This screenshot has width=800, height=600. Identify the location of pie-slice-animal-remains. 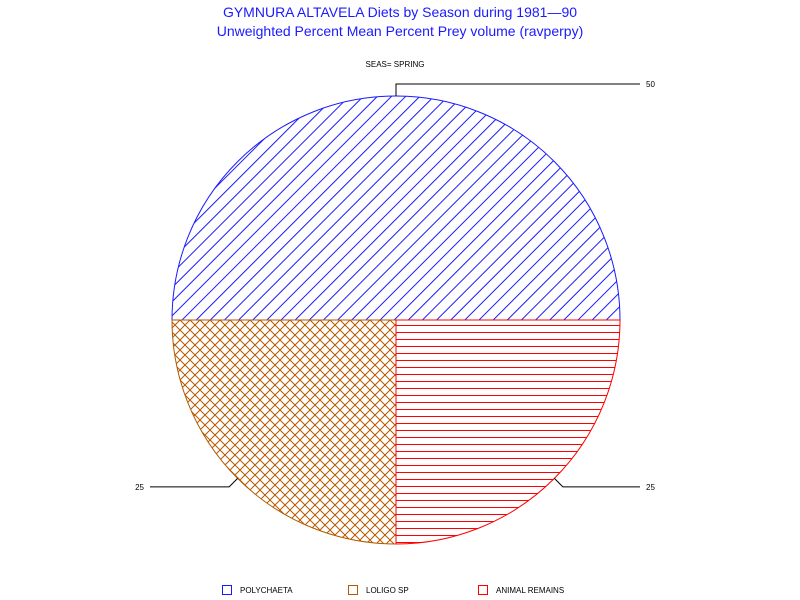
(508, 432).